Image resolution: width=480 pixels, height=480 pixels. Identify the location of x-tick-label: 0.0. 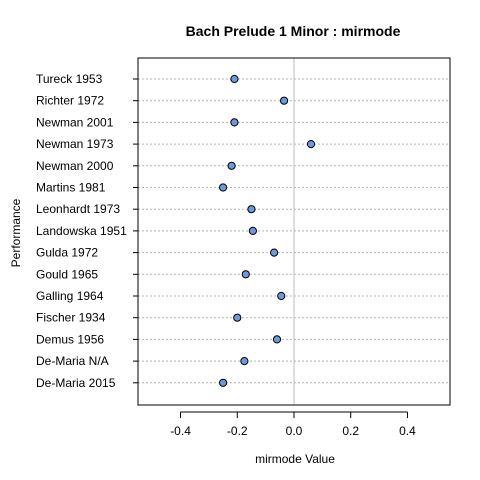
(294, 431).